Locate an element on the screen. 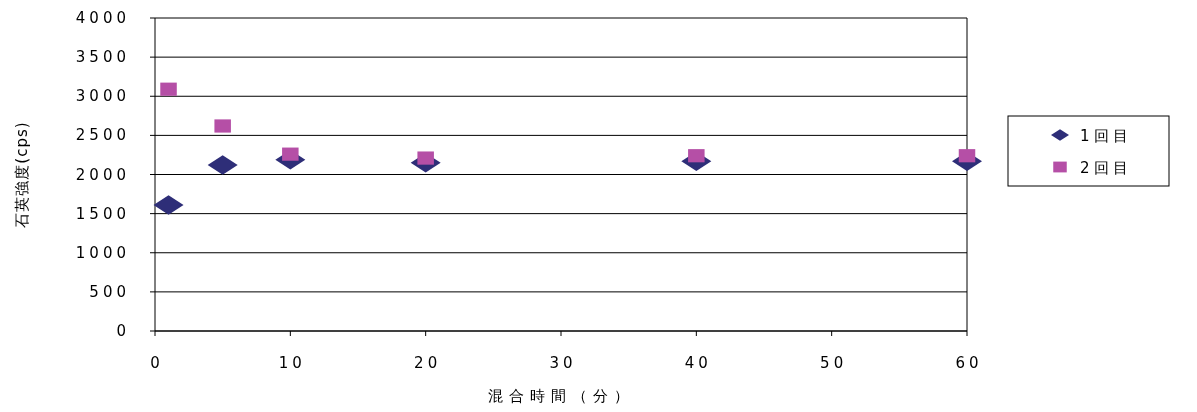  y-tick-label: 2500 is located at coordinates (102, 135).